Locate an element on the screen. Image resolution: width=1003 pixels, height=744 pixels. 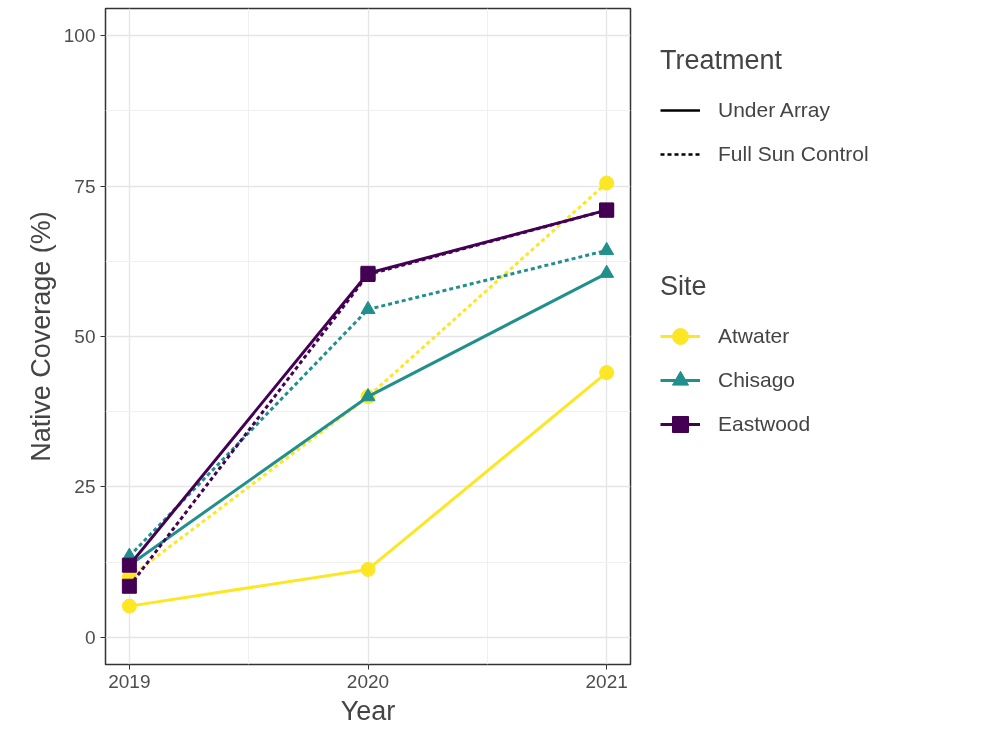
x-axis-title: Year is located at coordinates (368, 710).